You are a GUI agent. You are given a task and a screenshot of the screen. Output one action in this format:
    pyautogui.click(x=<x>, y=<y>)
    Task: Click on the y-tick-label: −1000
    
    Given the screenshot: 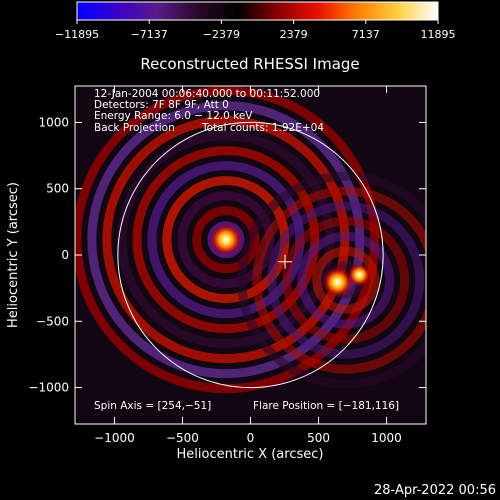 What is the action you would take?
    pyautogui.click(x=48, y=388)
    